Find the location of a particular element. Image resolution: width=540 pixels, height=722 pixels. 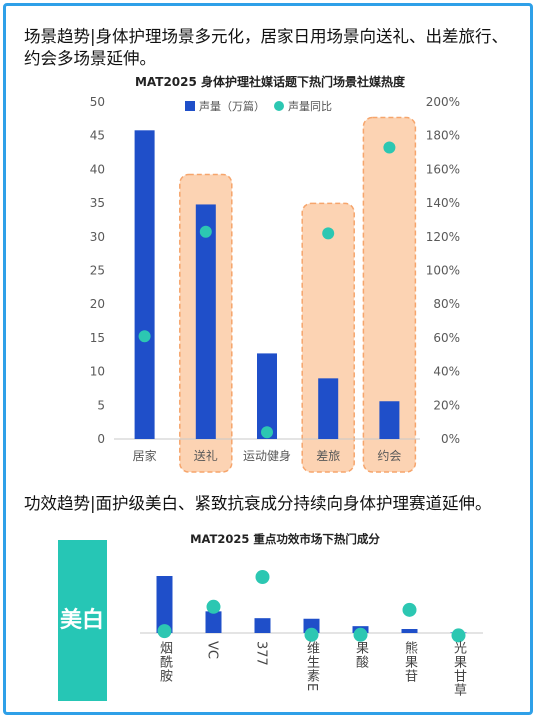

side-tag is located at coordinates (82, 620).